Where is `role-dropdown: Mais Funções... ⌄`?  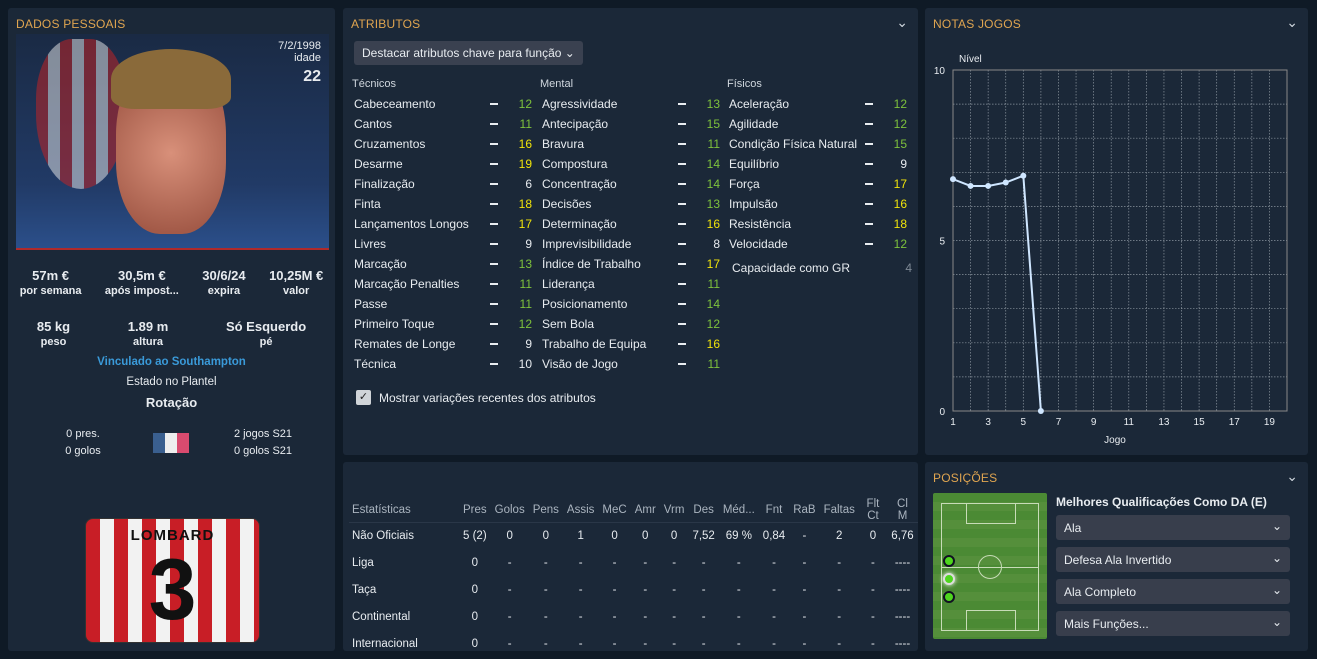 role-dropdown: Mais Funções... ⌄ is located at coordinates (1173, 623).